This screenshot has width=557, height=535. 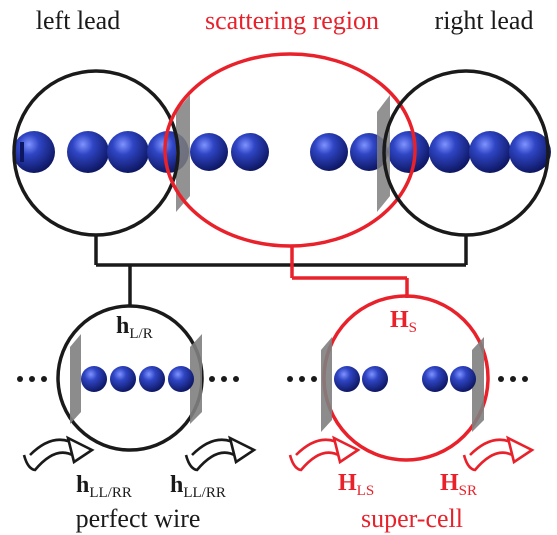 I want to click on super-cell-atoms, so click(x=405, y=379).